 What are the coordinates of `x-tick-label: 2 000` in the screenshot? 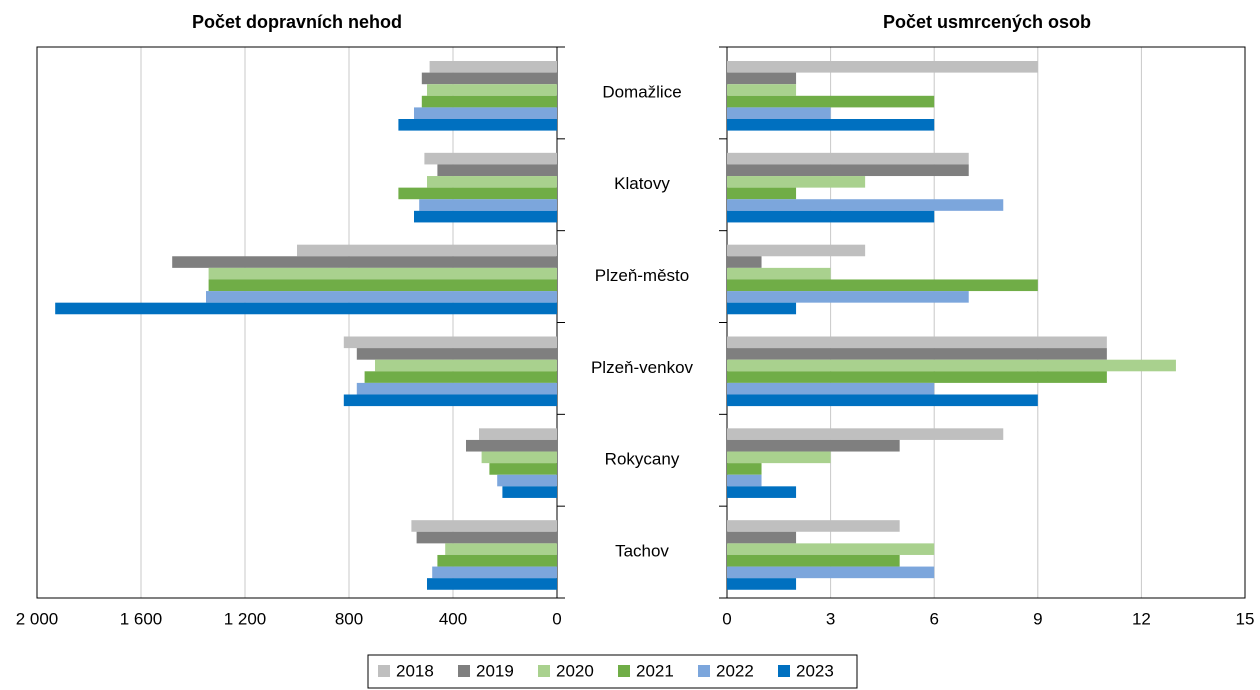 It's located at (37, 618).